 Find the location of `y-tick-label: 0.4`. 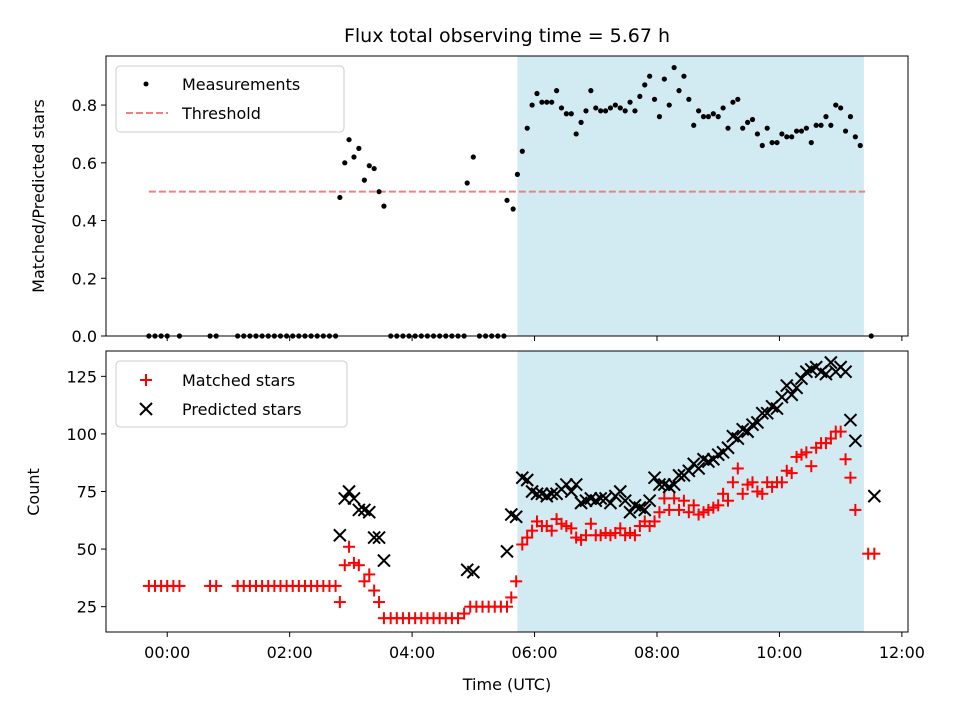

y-tick-label: 0.4 is located at coordinates (84, 221).